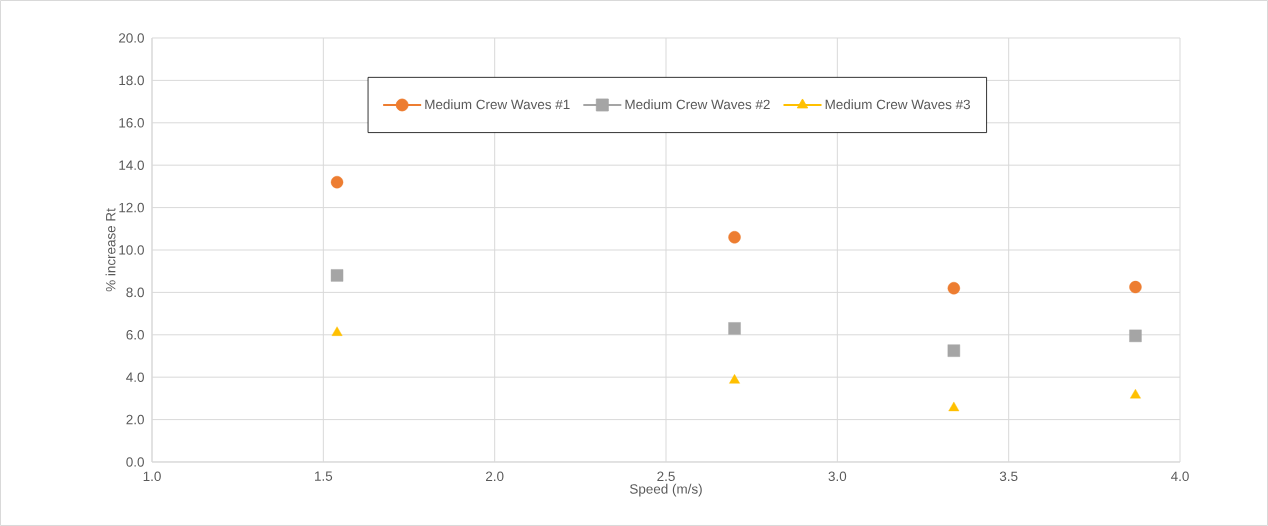 This screenshot has width=1268, height=526. Describe the element at coordinates (152, 476) in the screenshot. I see `x-tick-label: 1.0` at that location.